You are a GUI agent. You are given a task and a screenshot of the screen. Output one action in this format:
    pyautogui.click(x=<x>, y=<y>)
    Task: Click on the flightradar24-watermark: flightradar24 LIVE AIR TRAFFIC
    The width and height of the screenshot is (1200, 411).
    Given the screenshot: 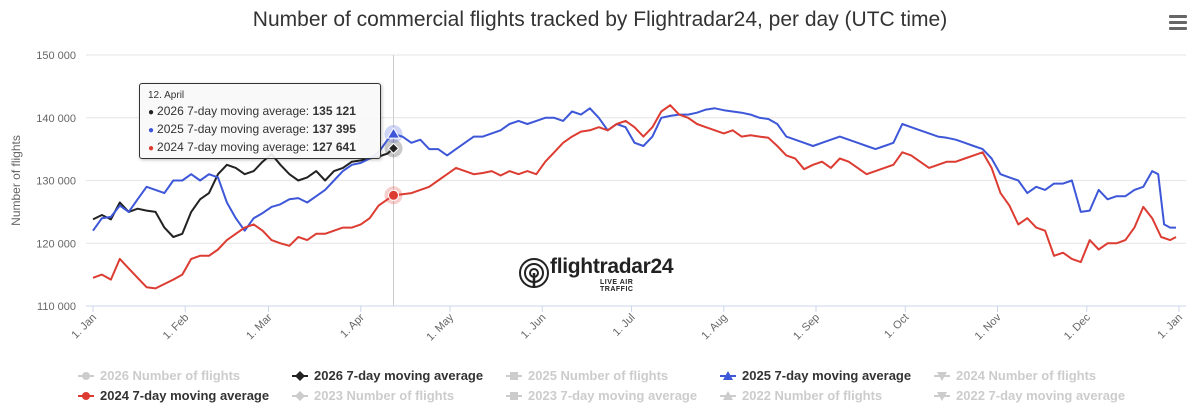 What is the action you would take?
    pyautogui.click(x=596, y=274)
    